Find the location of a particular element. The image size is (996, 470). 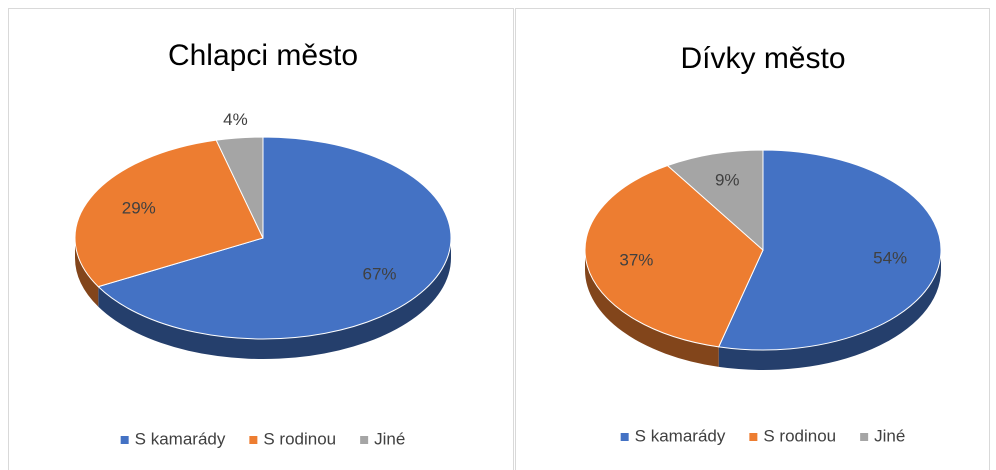

data-label: 54% is located at coordinates (890, 258).